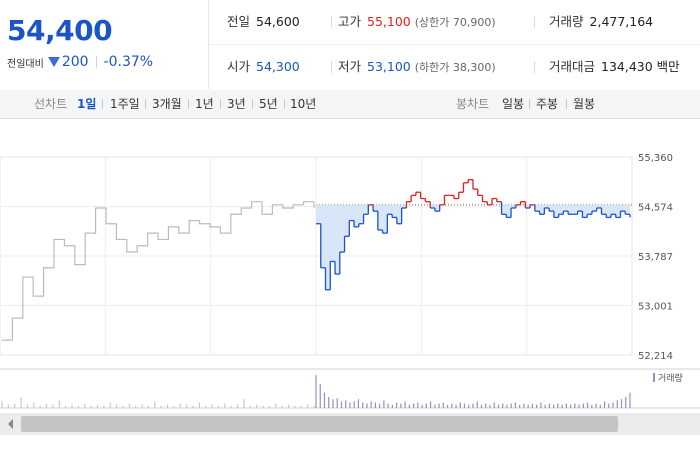  I want to click on horizontal-scrollbar, so click(350, 424).